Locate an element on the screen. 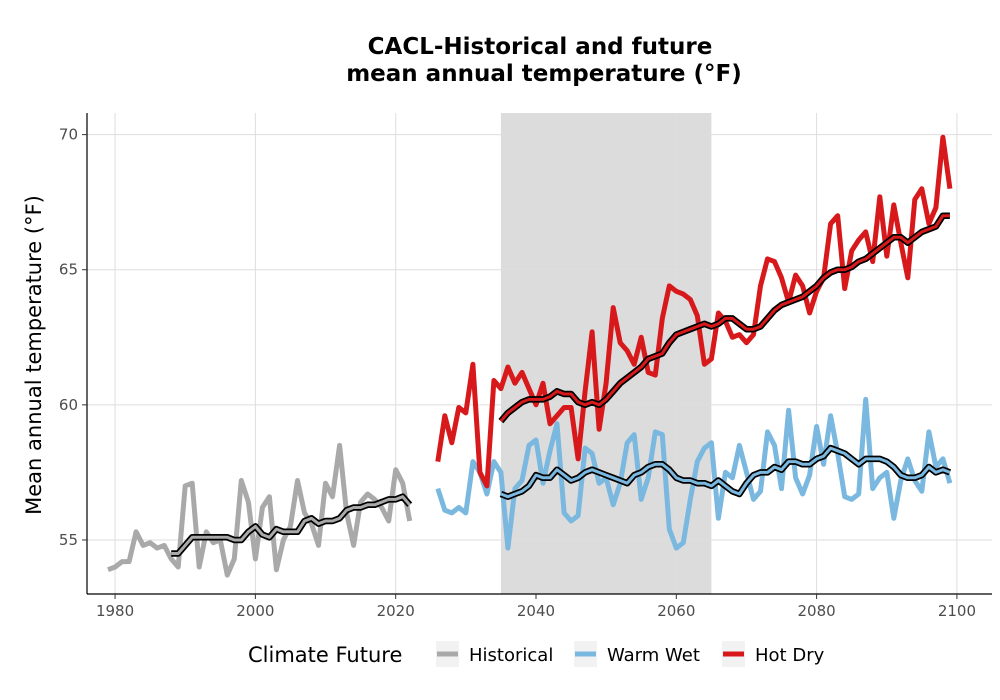  series-line-historical is located at coordinates (260, 510).